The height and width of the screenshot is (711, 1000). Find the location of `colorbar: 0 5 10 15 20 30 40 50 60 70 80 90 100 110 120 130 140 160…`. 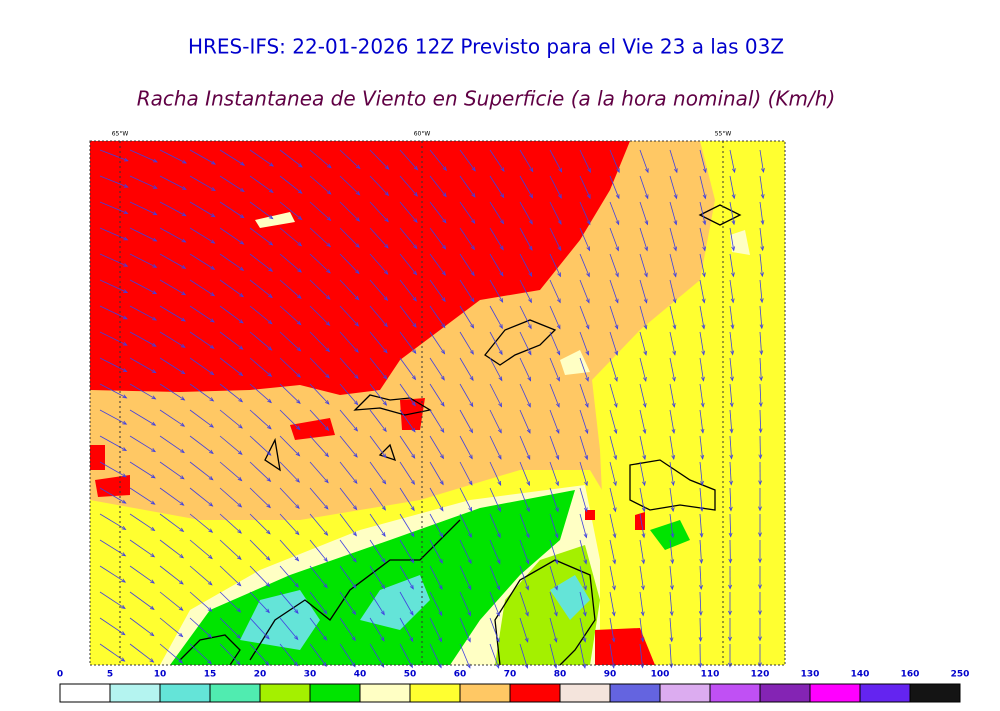

colorbar: 0 5 10 15 20 30 40 50 60 70 80 90 100 110 120 130 140 160… is located at coordinates (513, 686).